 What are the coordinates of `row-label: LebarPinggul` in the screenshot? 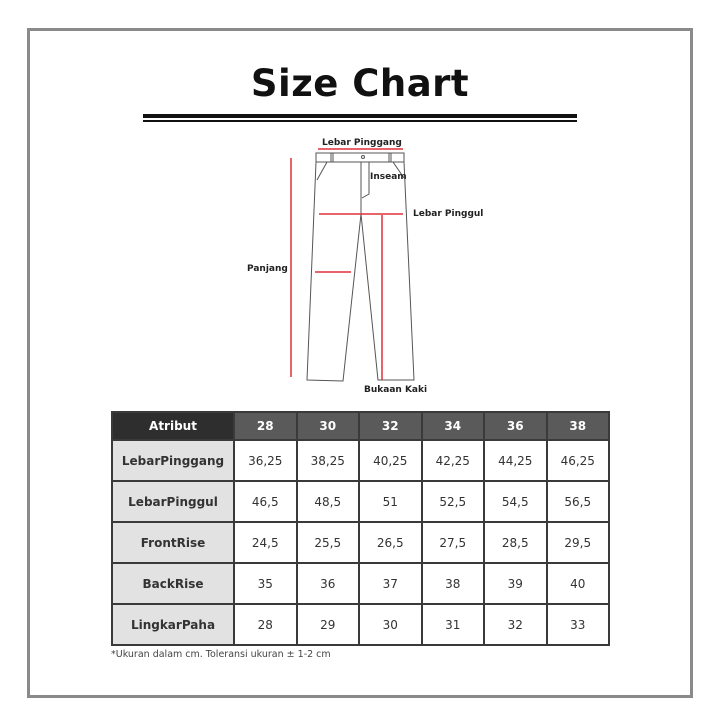 It's located at (173, 501).